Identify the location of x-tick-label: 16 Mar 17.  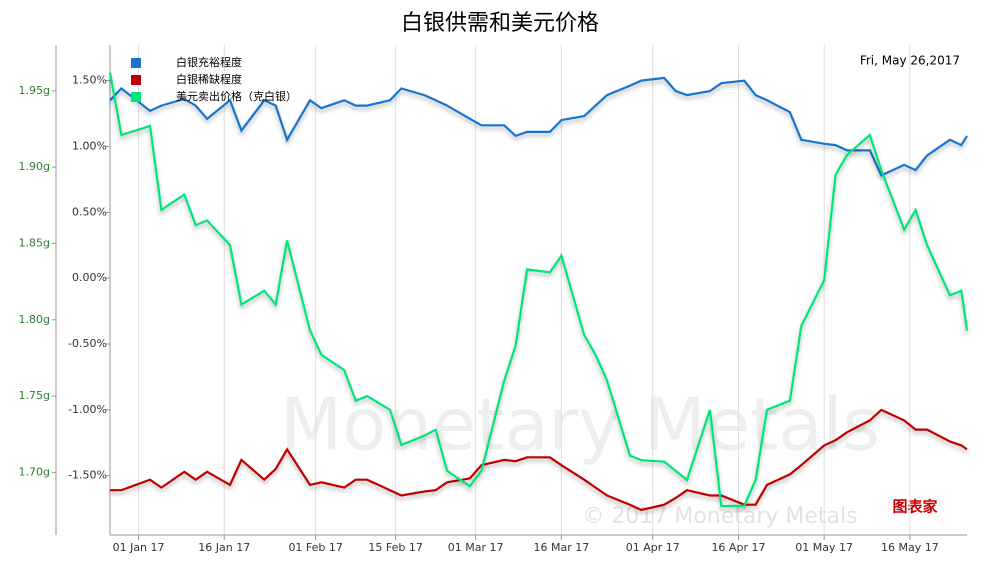
(561, 547).